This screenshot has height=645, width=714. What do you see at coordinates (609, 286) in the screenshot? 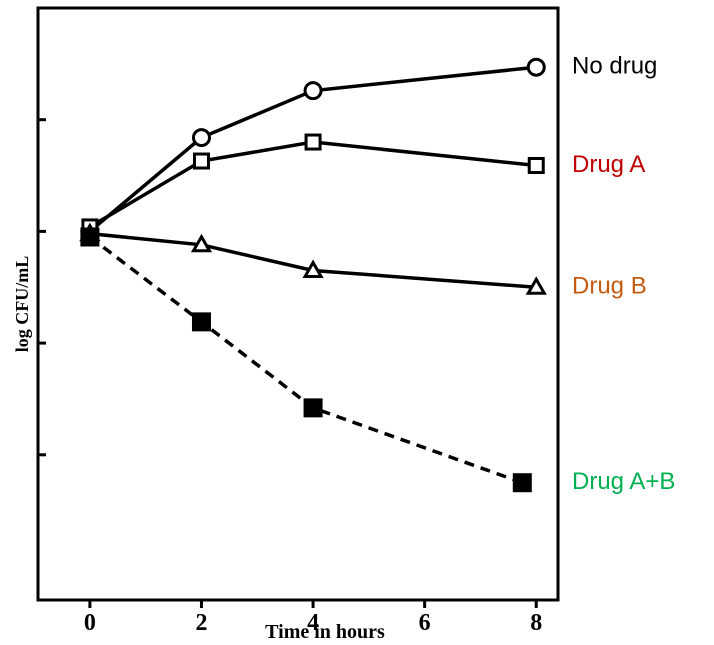
I see `legend-label: Drug B` at bounding box center [609, 286].